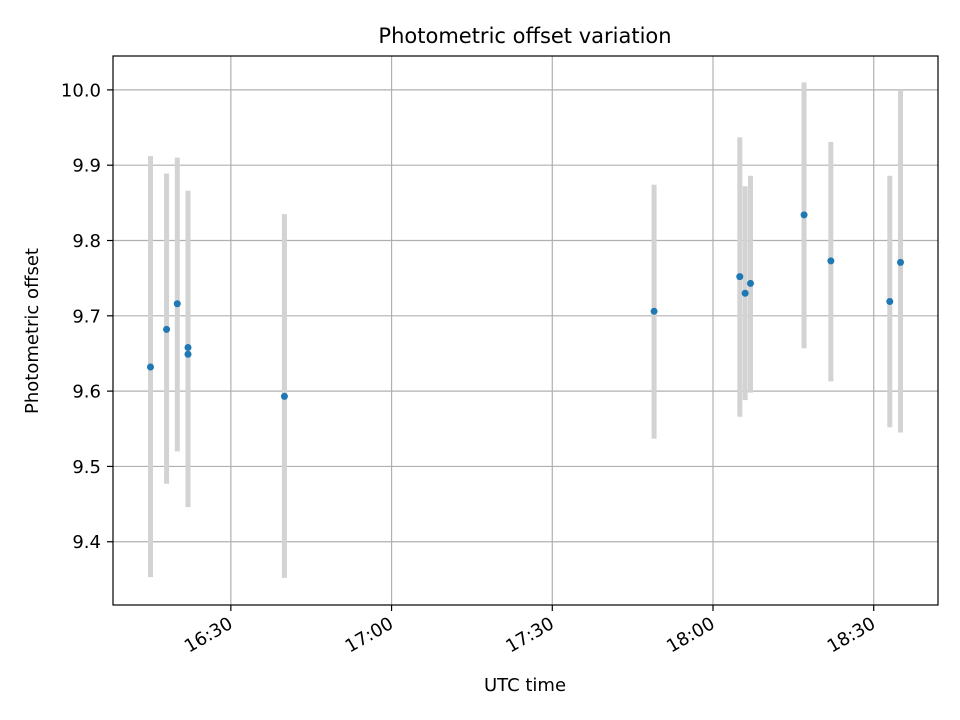  Describe the element at coordinates (86, 392) in the screenshot. I see `y-tick-label: 9.6` at that location.